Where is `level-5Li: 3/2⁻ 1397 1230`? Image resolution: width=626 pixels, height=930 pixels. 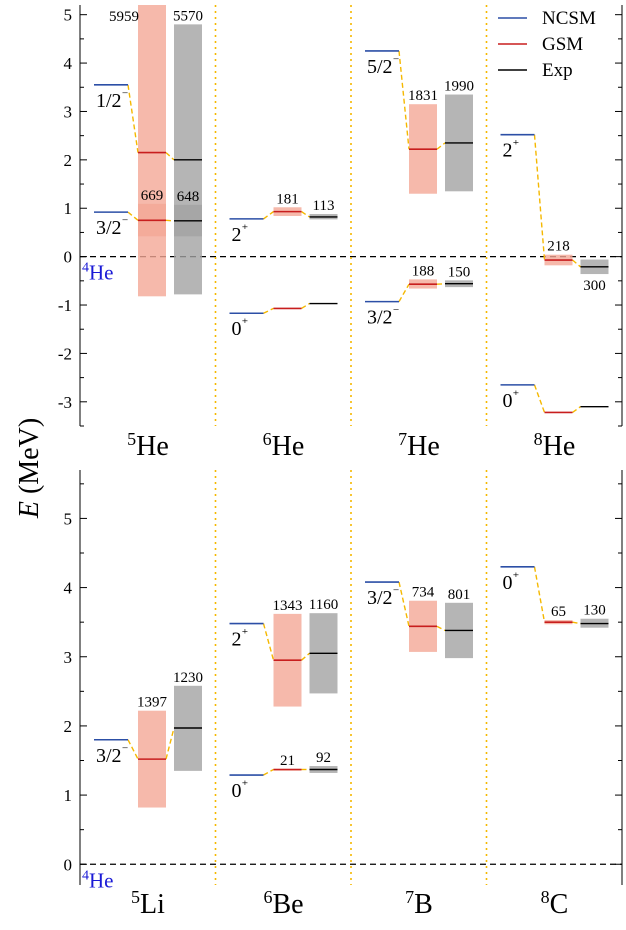 level-5Li: 3/2⁻ 1397 1230 is located at coordinates (148, 739).